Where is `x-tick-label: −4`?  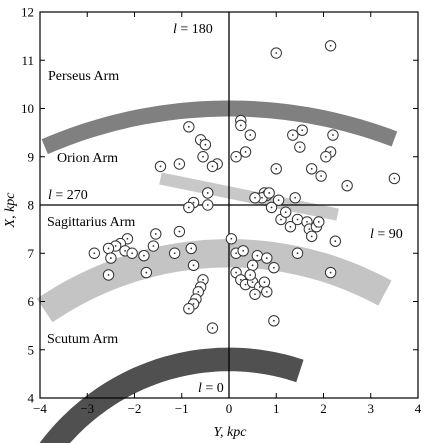
x-tick-label: −4 is located at coordinates (40, 408).